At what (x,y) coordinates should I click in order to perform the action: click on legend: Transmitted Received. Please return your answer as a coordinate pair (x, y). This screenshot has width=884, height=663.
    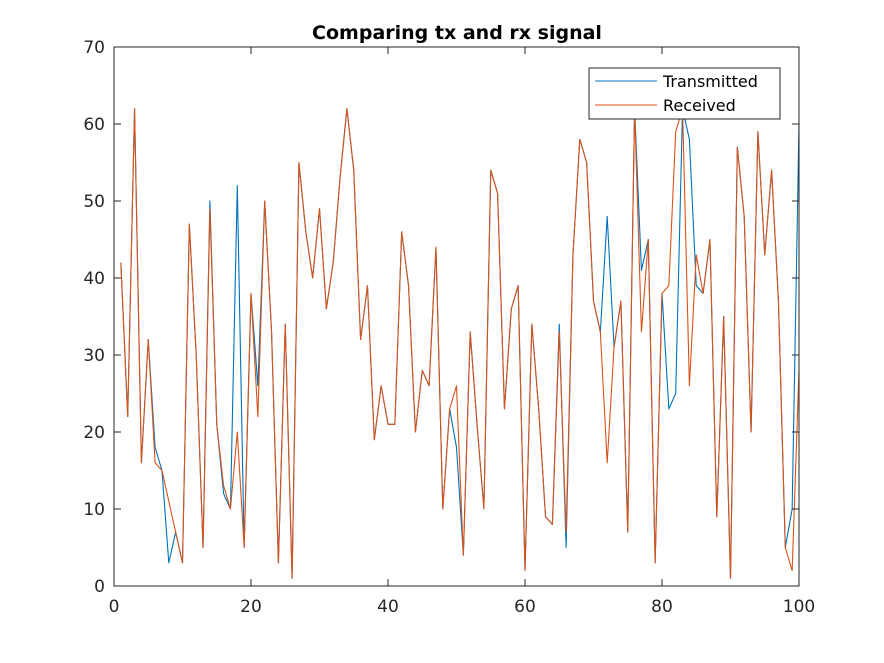
    Looking at the image, I should click on (684, 93).